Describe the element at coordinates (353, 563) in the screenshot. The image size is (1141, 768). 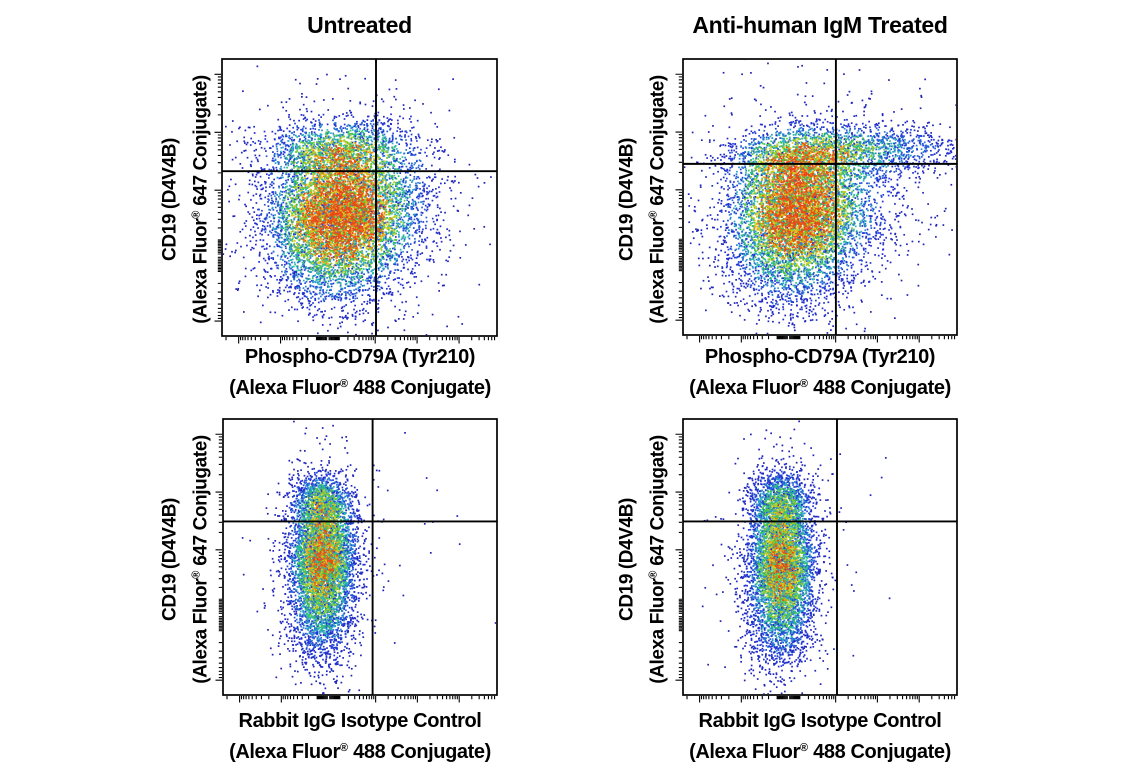
I see `flow-density-plot-untreated-isotype` at that location.